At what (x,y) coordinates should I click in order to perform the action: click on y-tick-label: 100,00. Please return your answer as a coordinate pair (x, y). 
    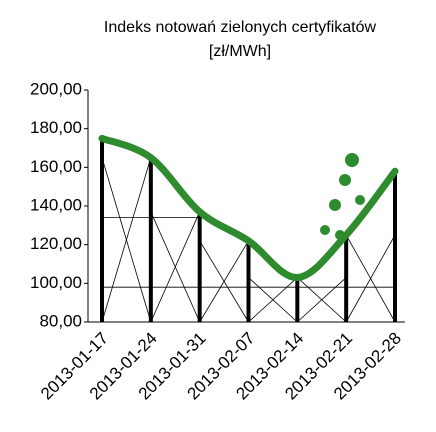
    Looking at the image, I should click on (56, 282).